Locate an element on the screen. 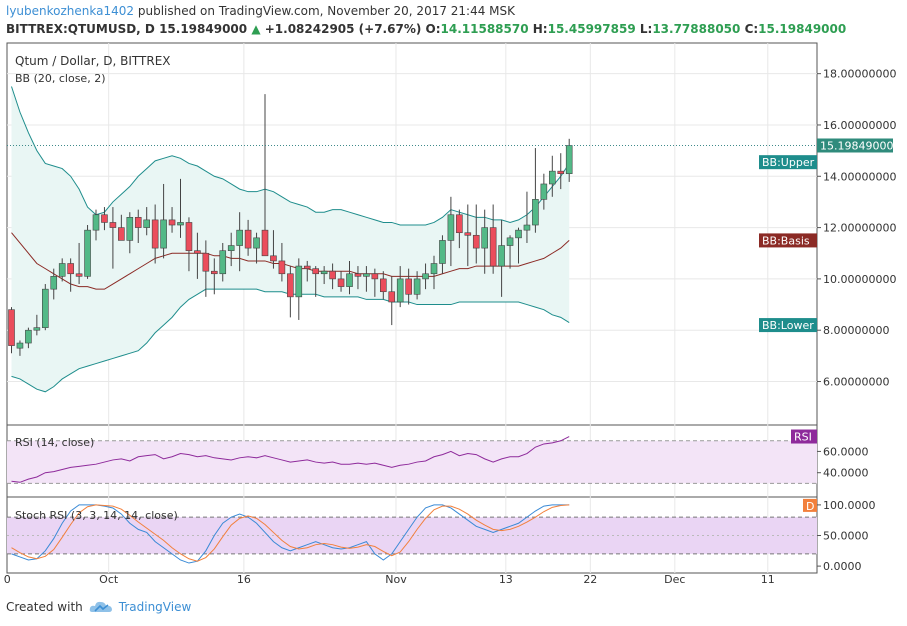 This screenshot has width=907, height=626. y-tick-label: 18.00000000 is located at coordinates (859, 74).